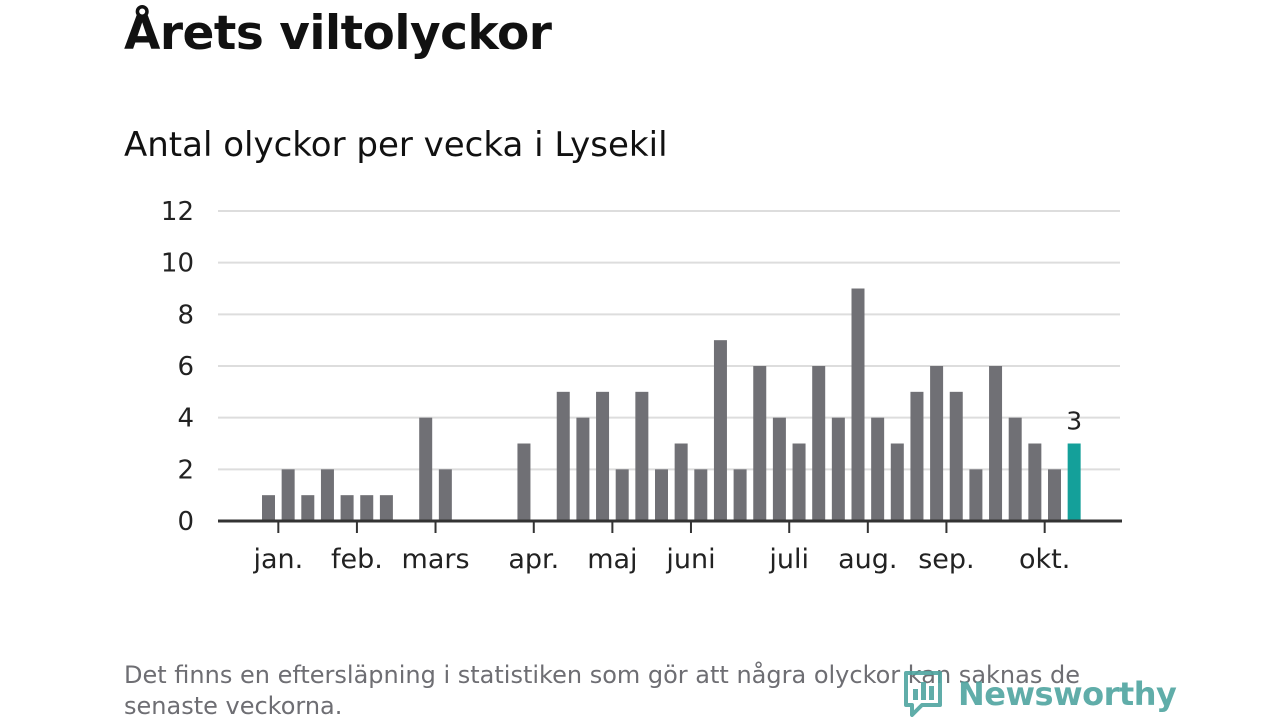 Image resolution: width=1280 pixels, height=722 pixels. I want to click on x-tick-label: jan., so click(277, 559).